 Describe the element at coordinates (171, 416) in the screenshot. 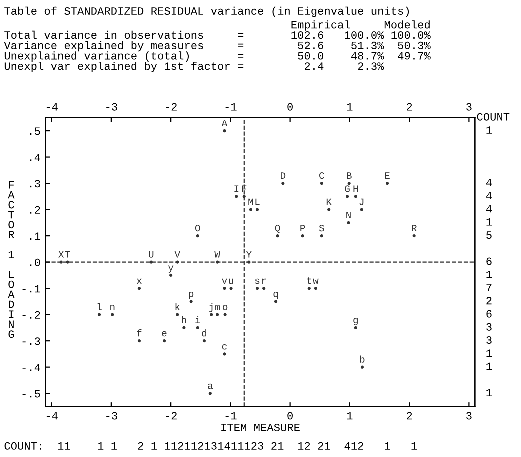

I see `x-tick-label: -2` at that location.